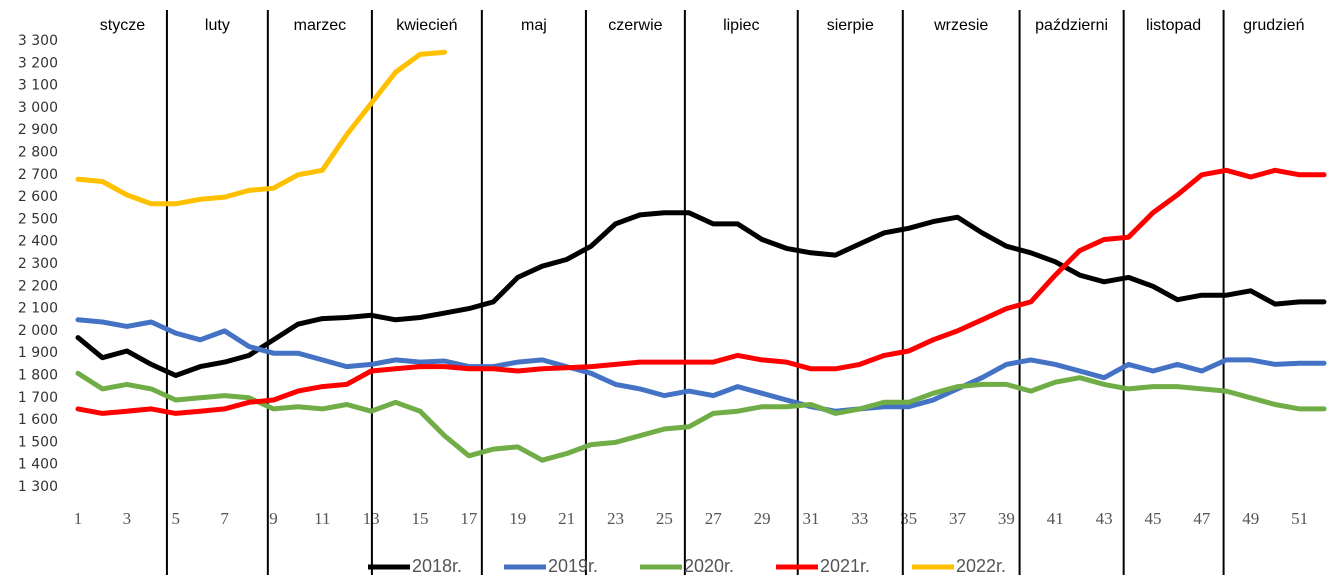 The image size is (1330, 576). I want to click on month-label: wrzesie, so click(960, 25).